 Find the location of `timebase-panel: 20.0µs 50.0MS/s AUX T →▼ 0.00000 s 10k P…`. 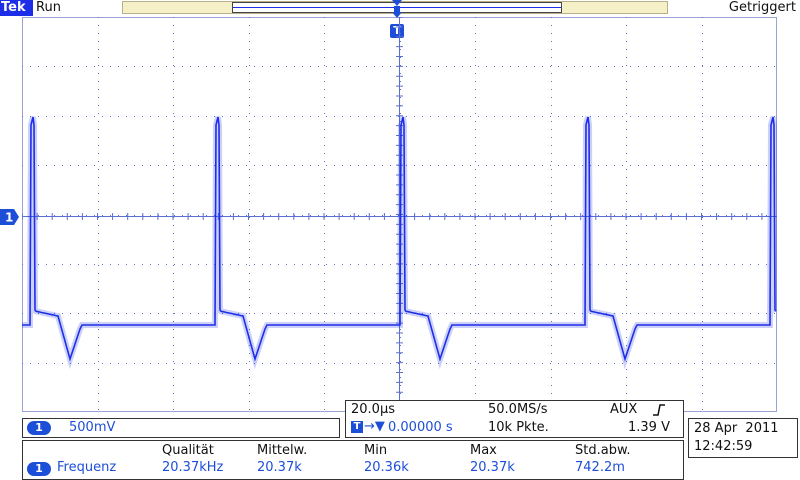

timebase-panel: 20.0µs 50.0MS/s AUX T →▼ 0.00000 s 10k P… is located at coordinates (514, 419).